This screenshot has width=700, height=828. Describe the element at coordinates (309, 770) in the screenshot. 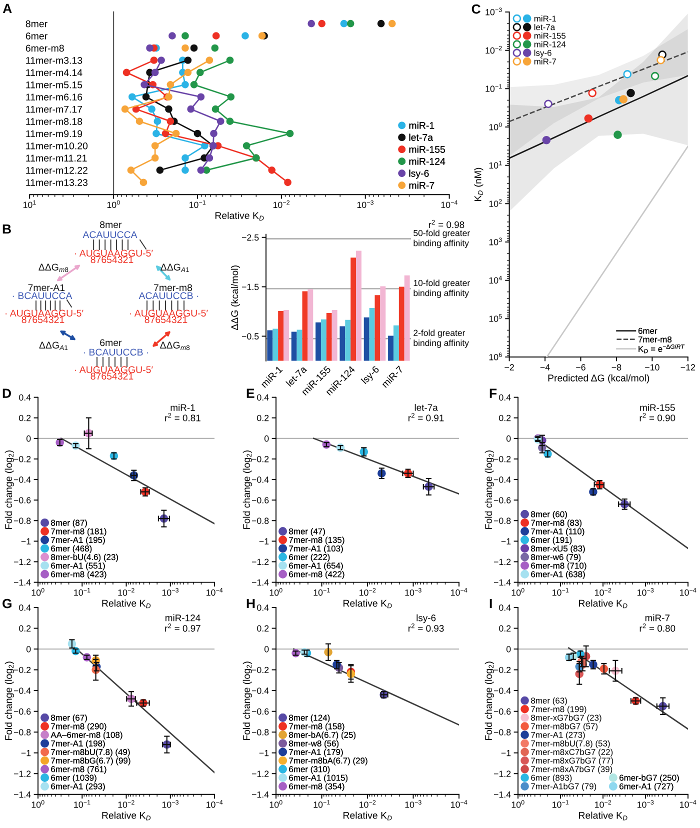

I see `legend-label: 6mer (310)` at that location.